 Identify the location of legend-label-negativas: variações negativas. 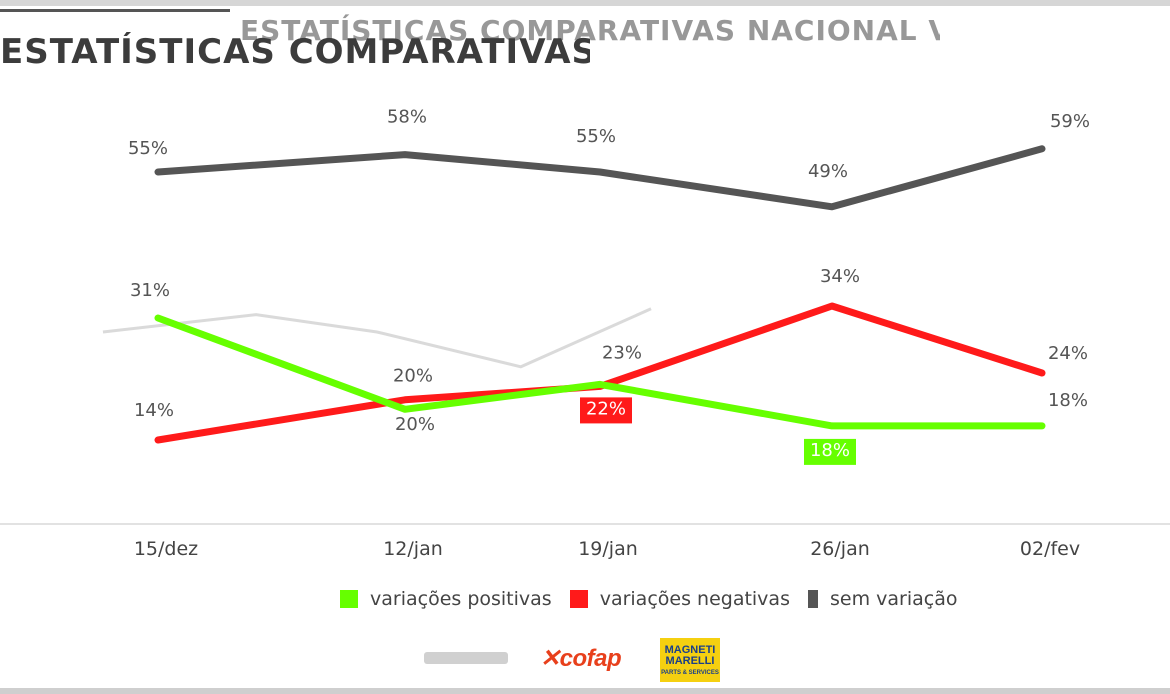
(694, 599).